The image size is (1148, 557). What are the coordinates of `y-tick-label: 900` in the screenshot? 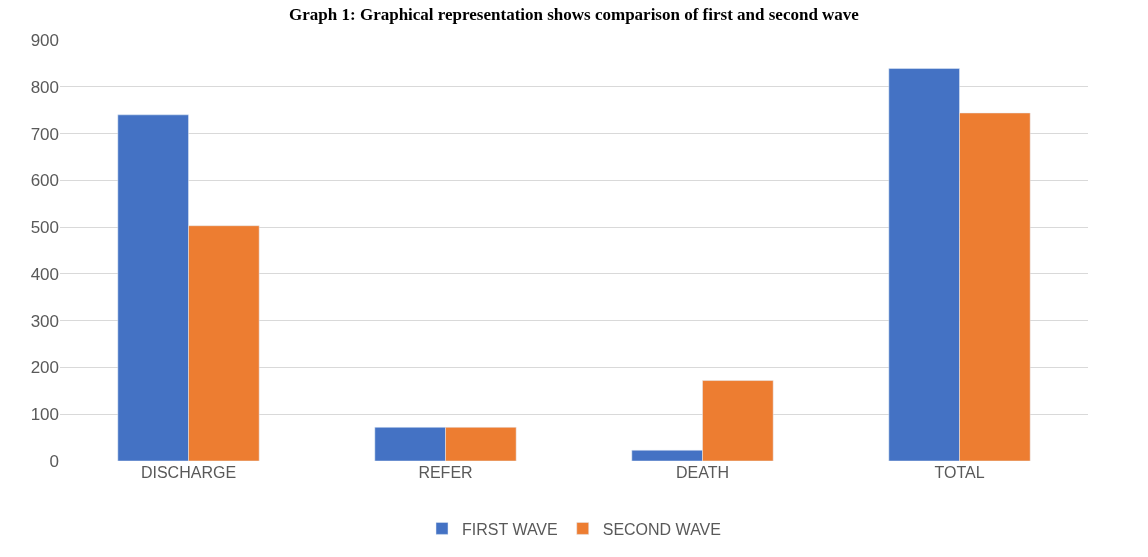 It's located at (44, 40).